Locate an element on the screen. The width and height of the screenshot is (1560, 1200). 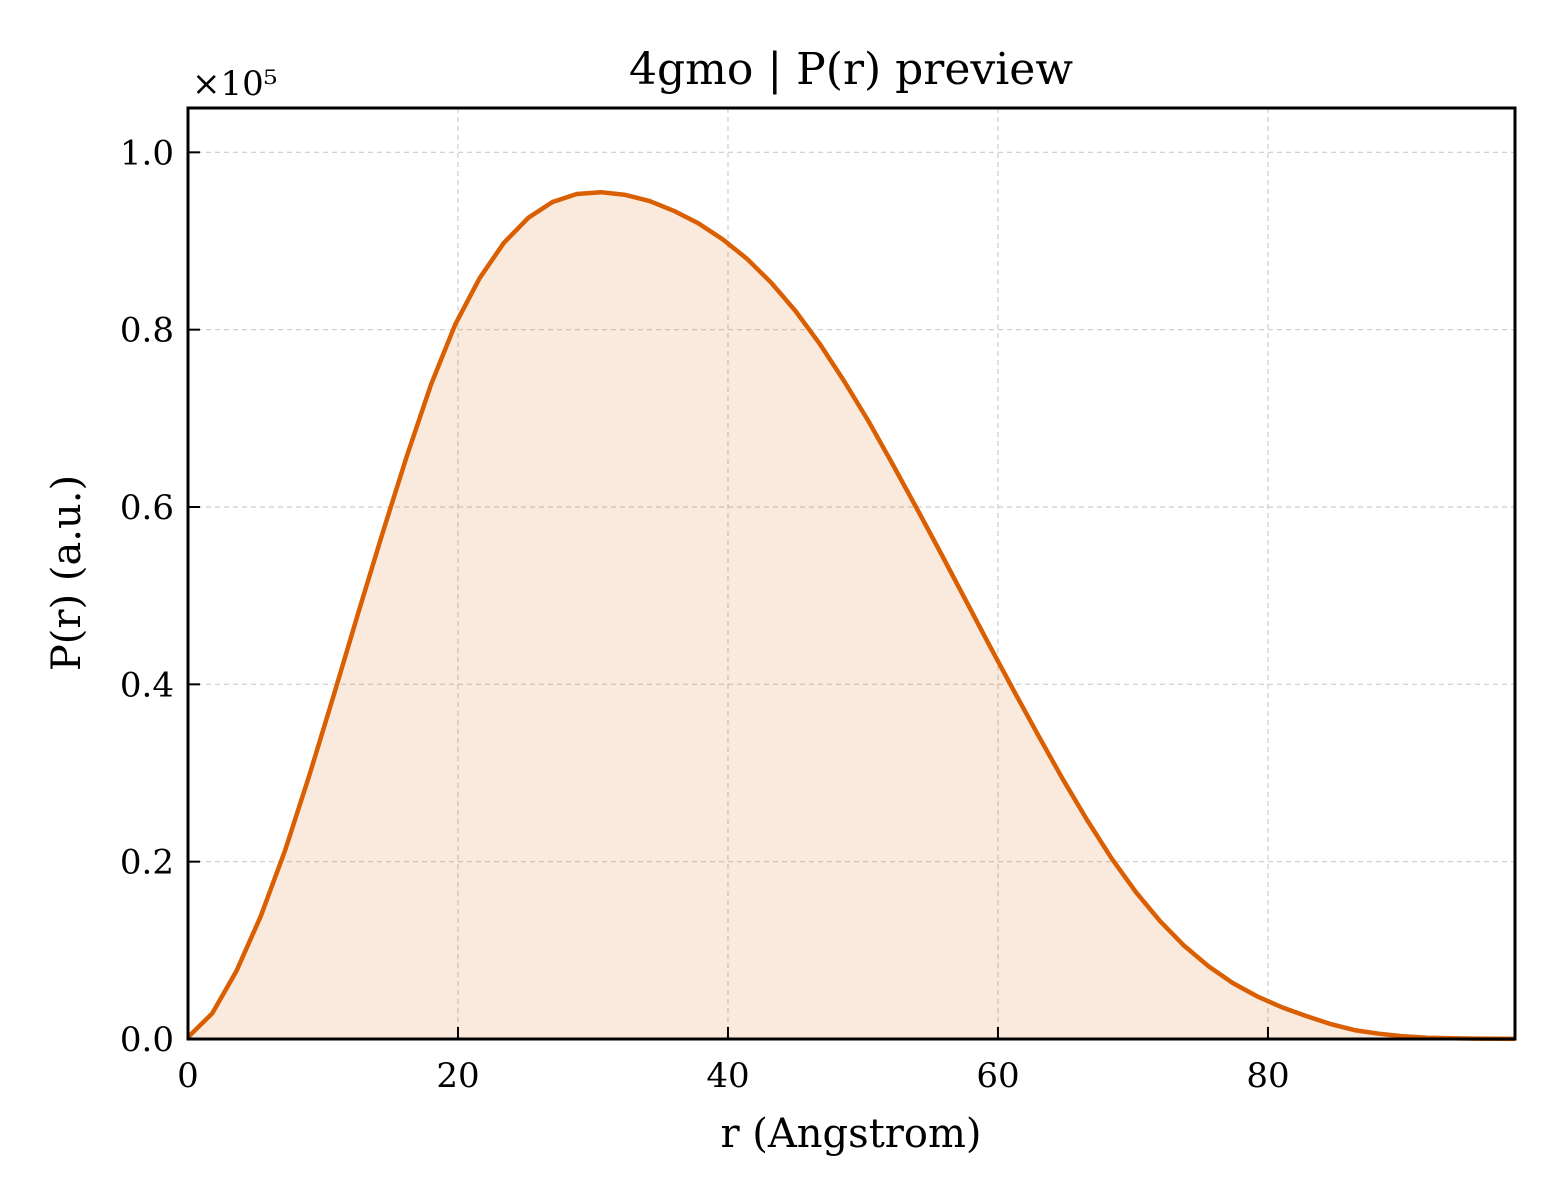
x-tick-label: 80 is located at coordinates (1267, 1076).